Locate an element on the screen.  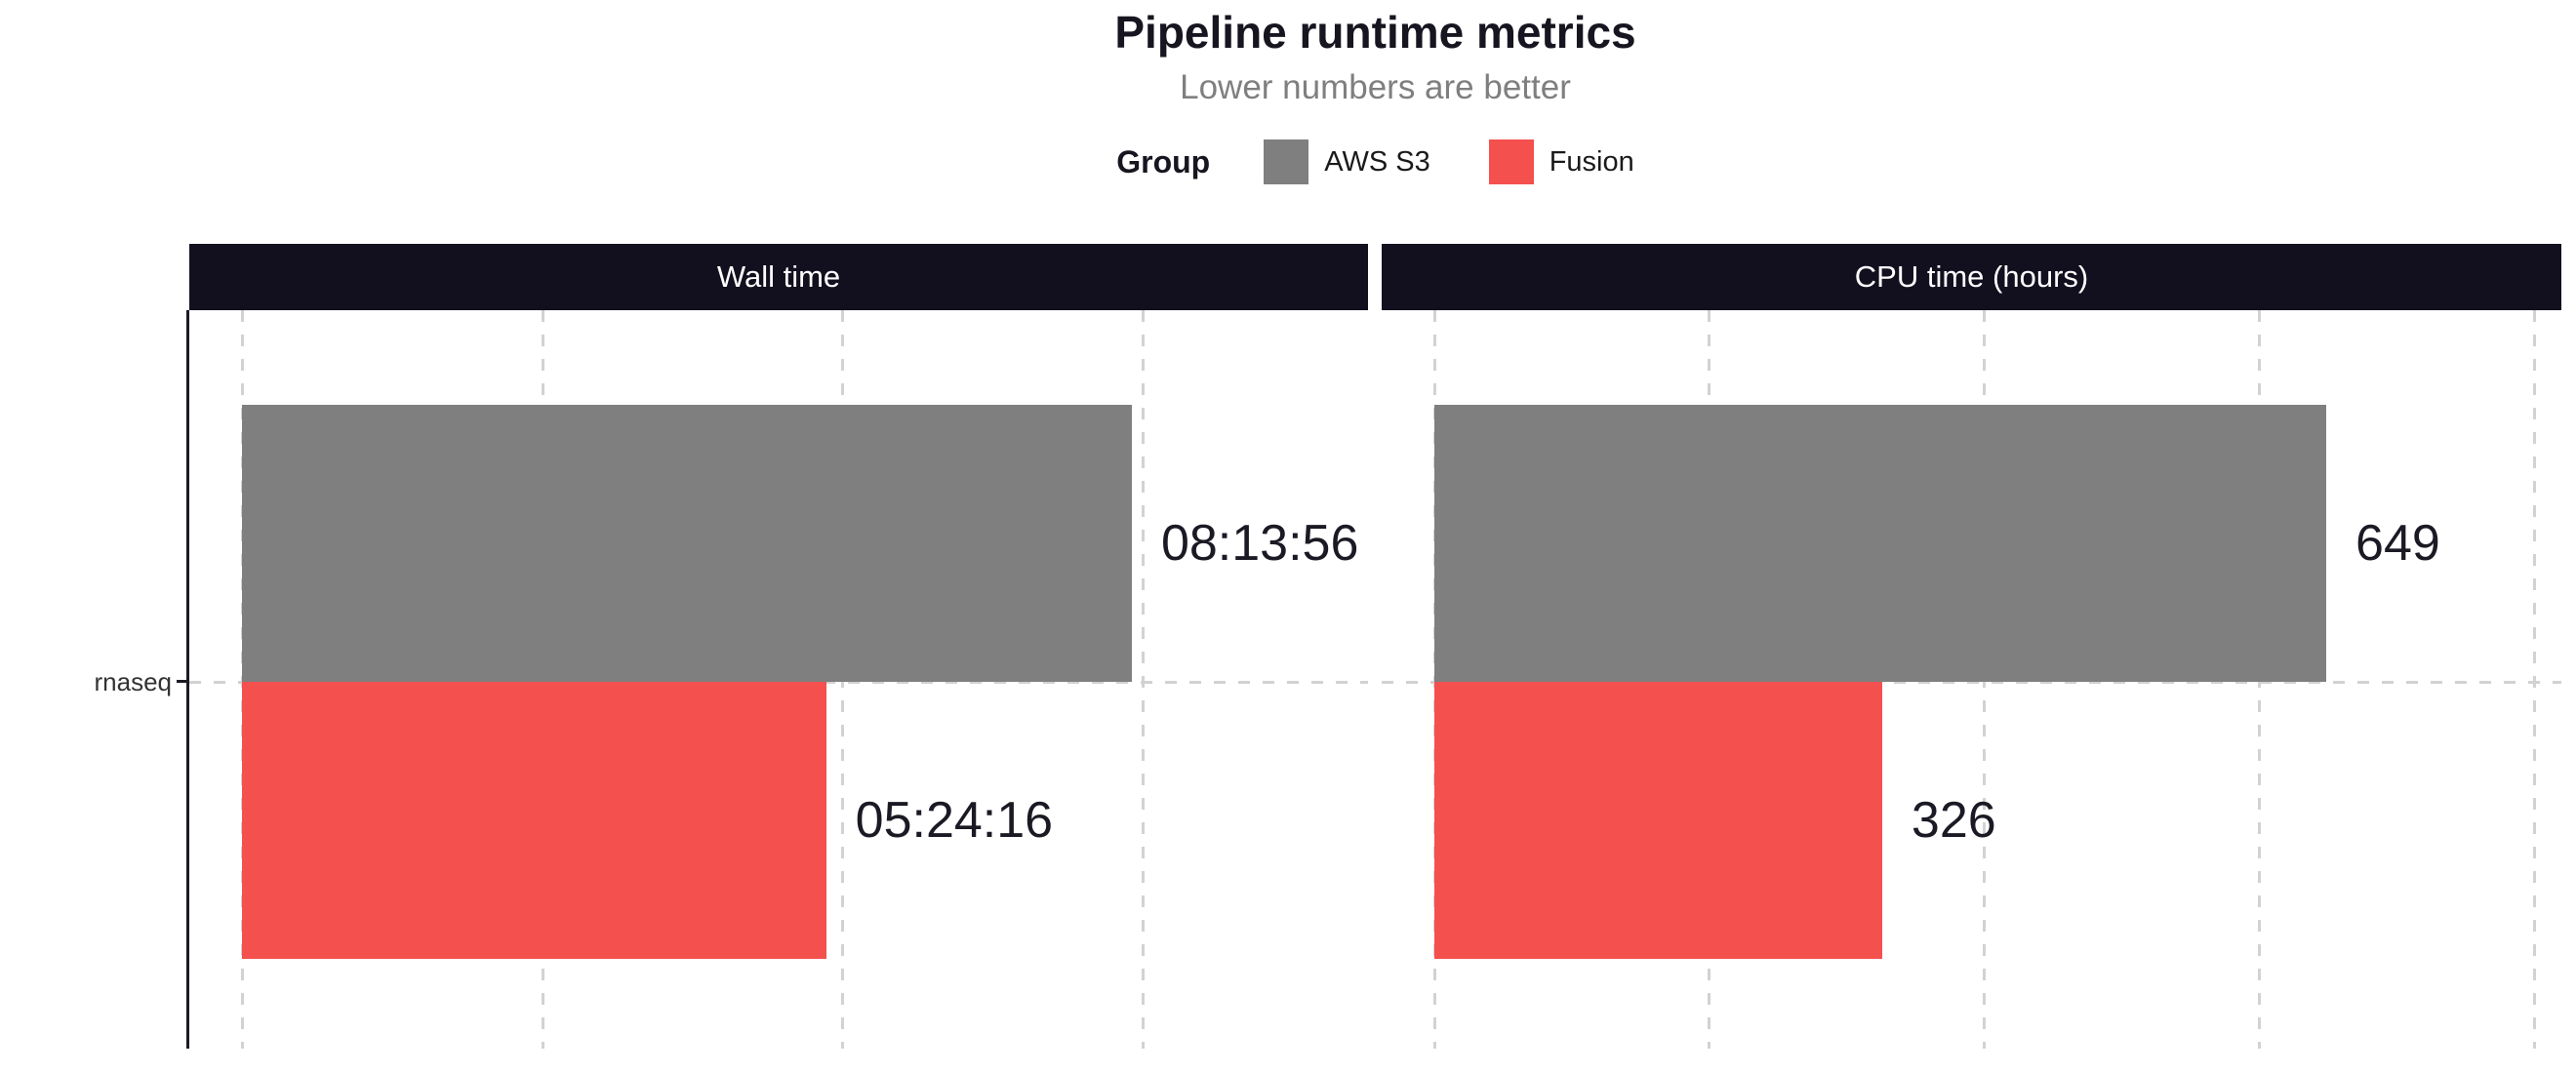
facet-strip-label: CPU time (hours) is located at coordinates (1971, 277).